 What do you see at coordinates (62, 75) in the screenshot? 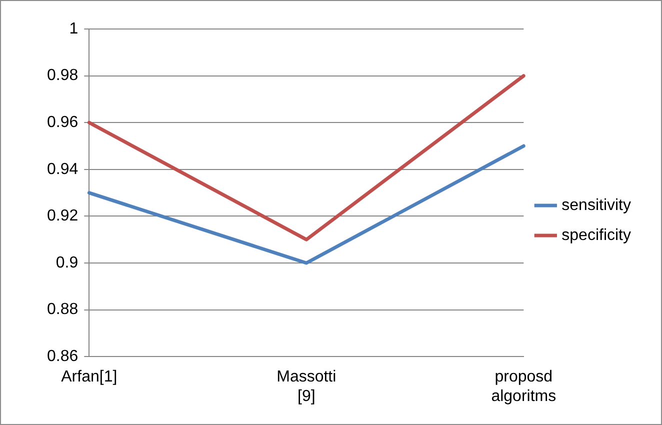
I see `y-tick-label: 0.98` at bounding box center [62, 75].